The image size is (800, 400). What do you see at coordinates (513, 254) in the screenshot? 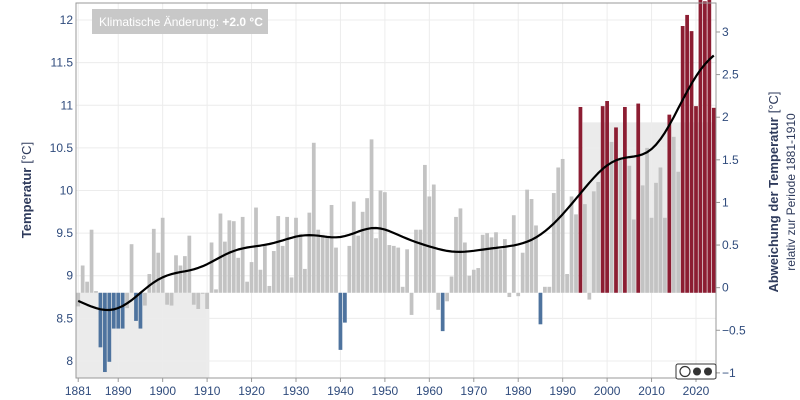
I see `bar-1979` at bounding box center [513, 254].